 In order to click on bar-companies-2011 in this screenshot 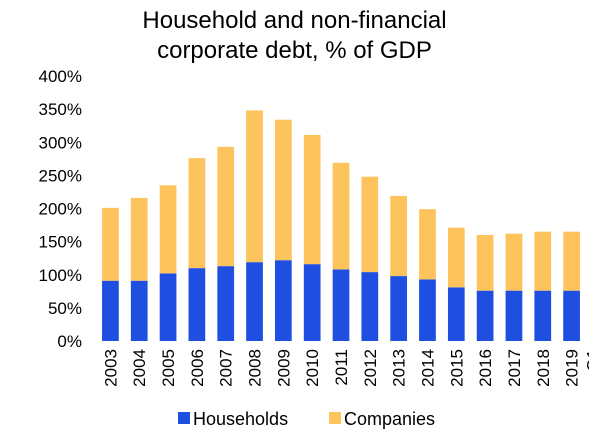, I will do `click(341, 216)`.